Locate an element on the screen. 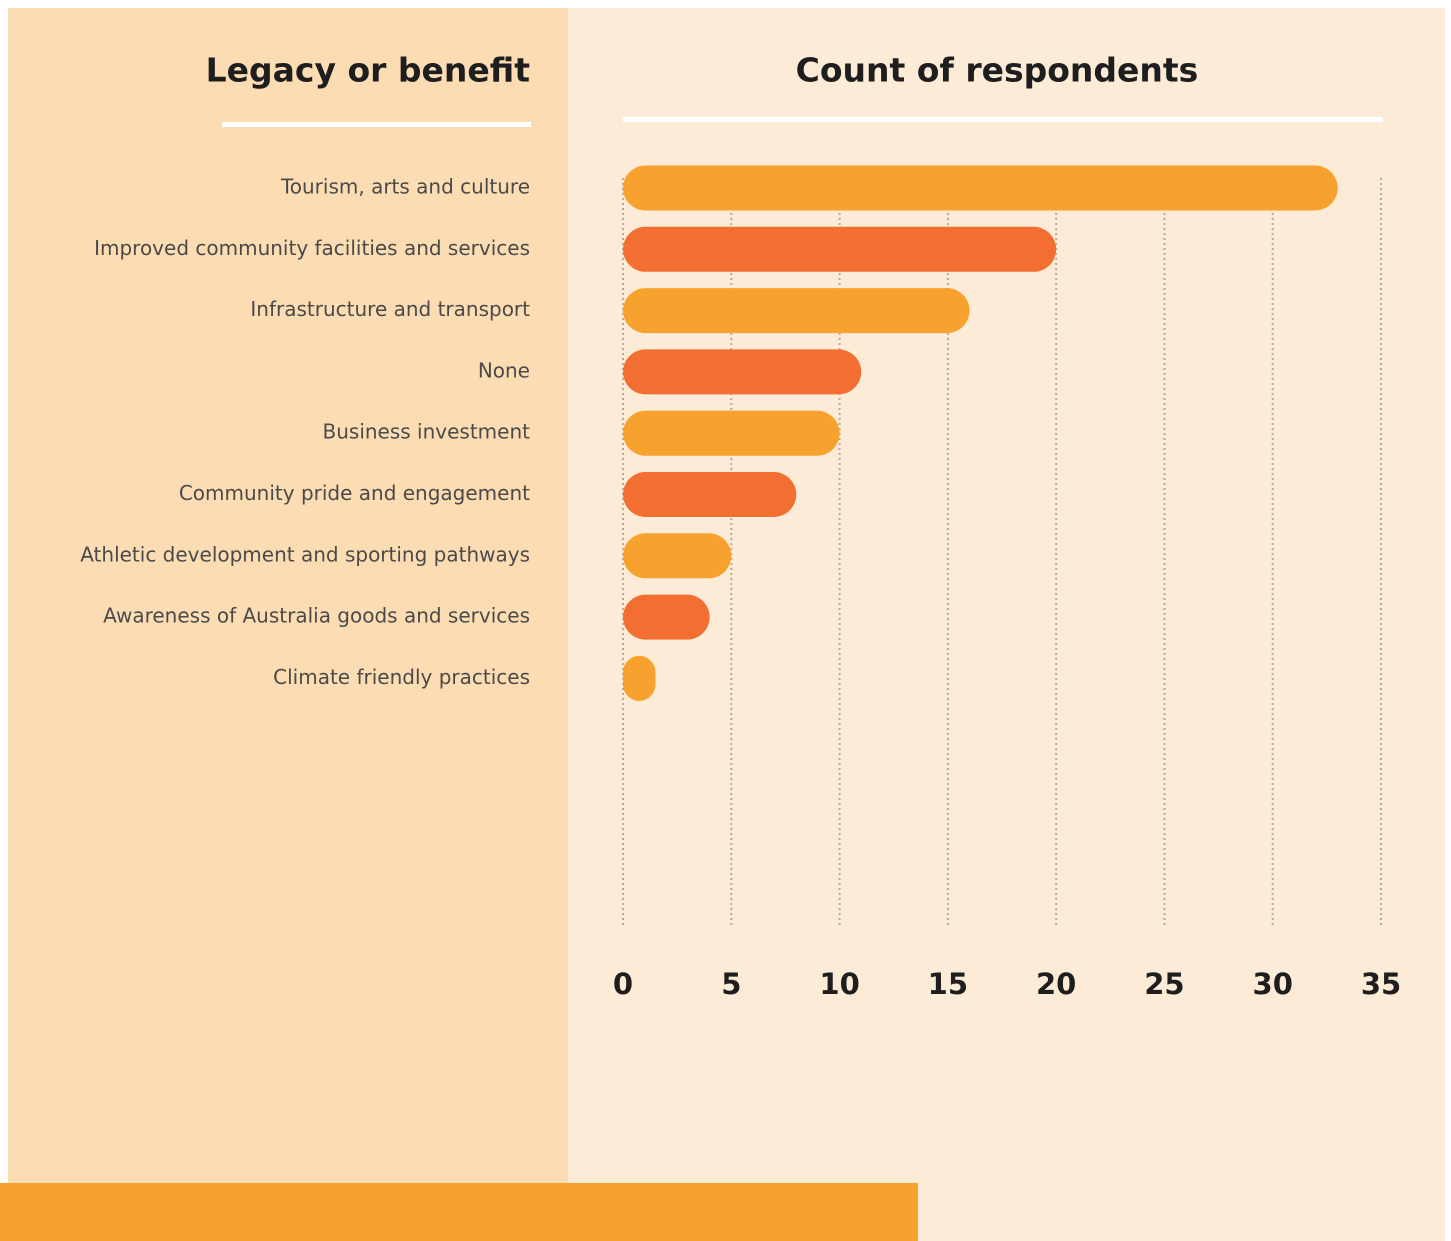 The image size is (1451, 1241). category-label: None is located at coordinates (504, 370).